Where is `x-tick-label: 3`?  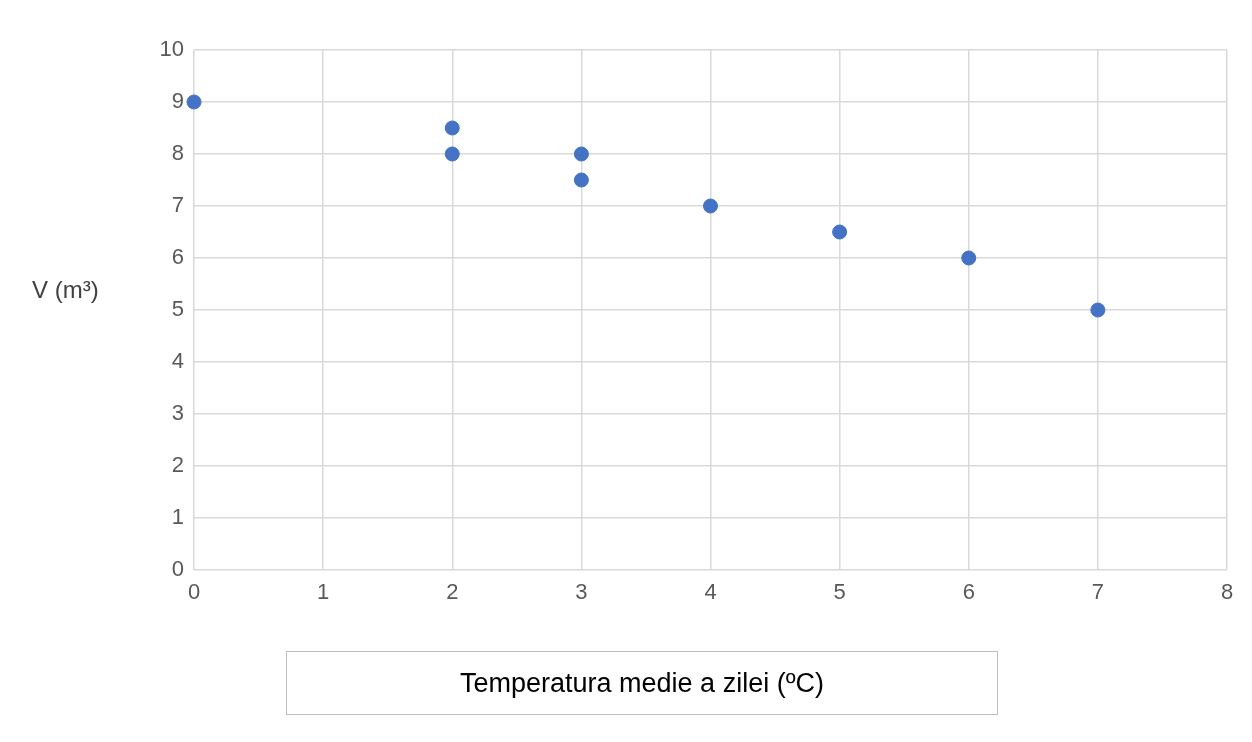 x-tick-label: 3 is located at coordinates (581, 592).